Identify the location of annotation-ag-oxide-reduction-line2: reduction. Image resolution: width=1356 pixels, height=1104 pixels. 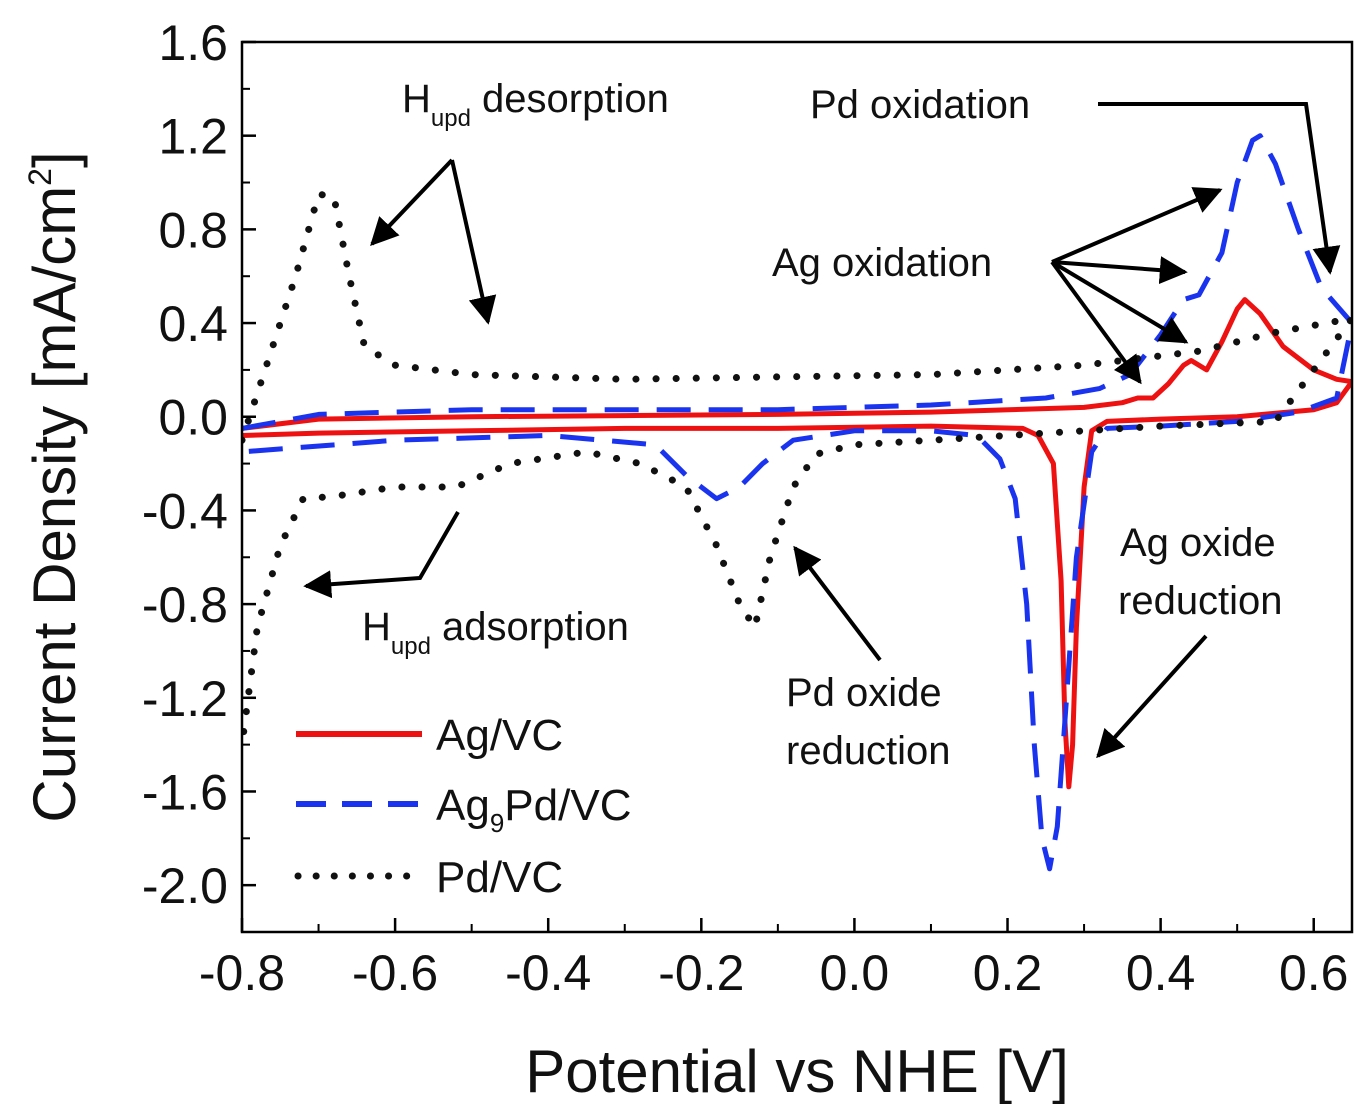
(1200, 601).